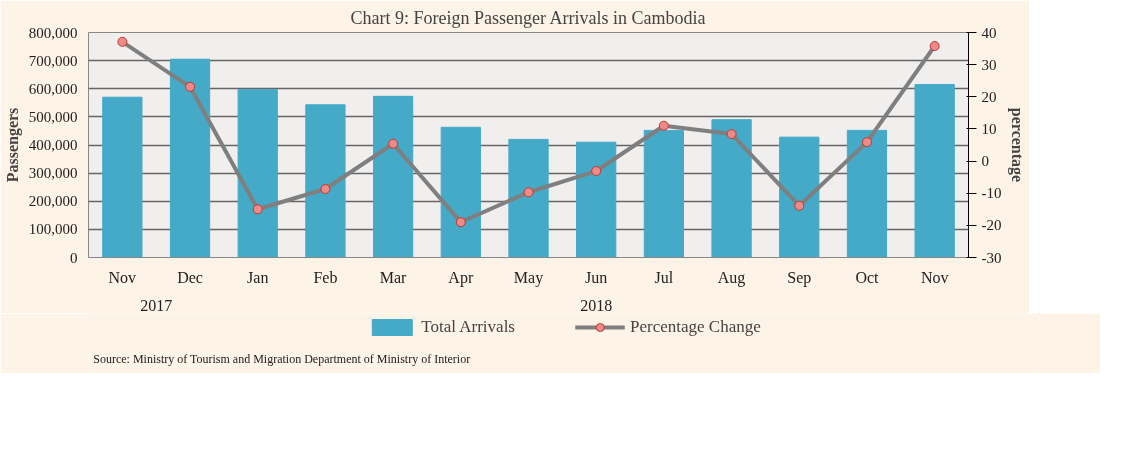 This screenshot has height=470, width=1138. What do you see at coordinates (664, 277) in the screenshot?
I see `x-tick-label: Jul` at bounding box center [664, 277].